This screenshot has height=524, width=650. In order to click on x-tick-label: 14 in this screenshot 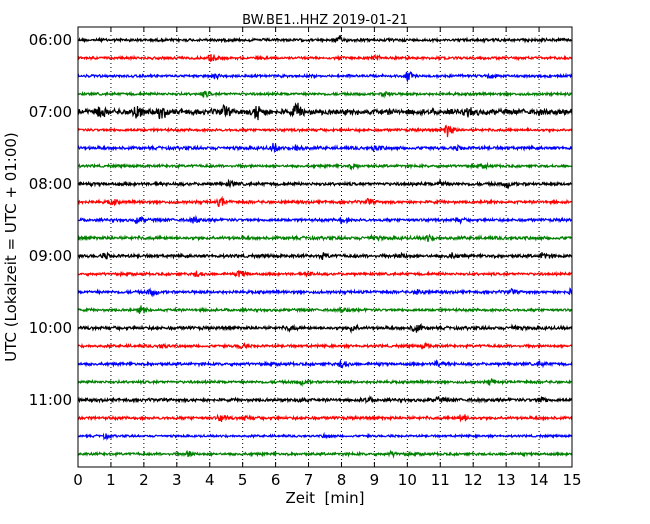, I will do `click(539, 480)`.